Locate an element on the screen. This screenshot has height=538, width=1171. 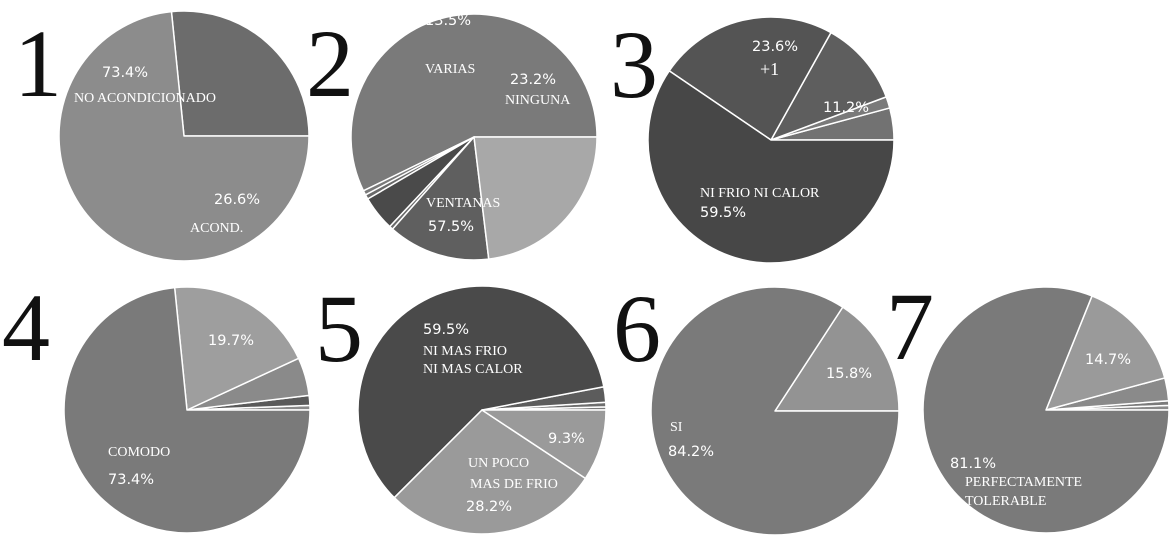
pie-4-label-2: 73.4% is located at coordinates (131, 480).